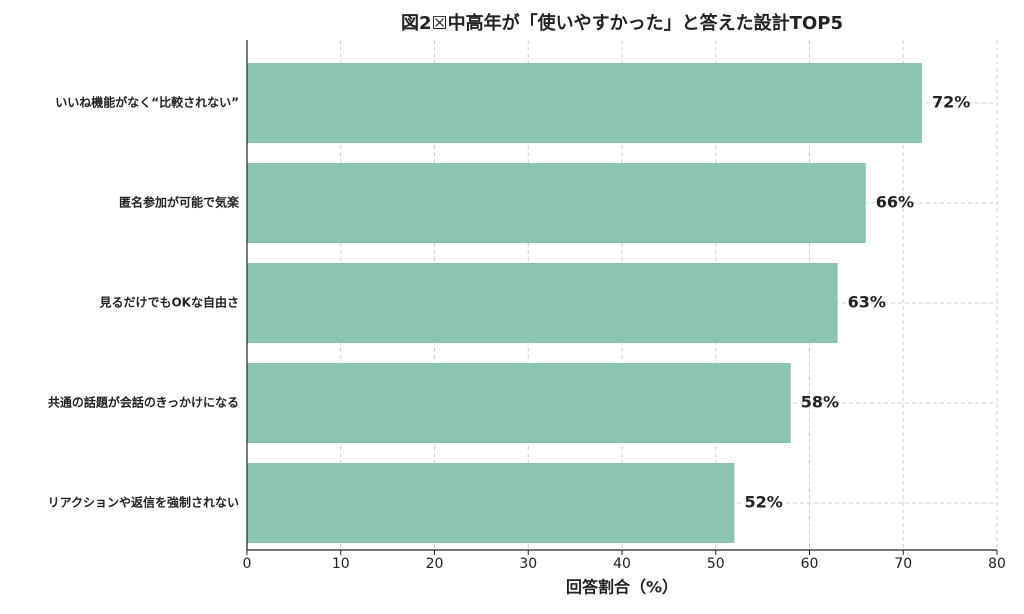 The width and height of the screenshot is (1024, 614). I want to click on x-tick-label: 60, so click(810, 564).